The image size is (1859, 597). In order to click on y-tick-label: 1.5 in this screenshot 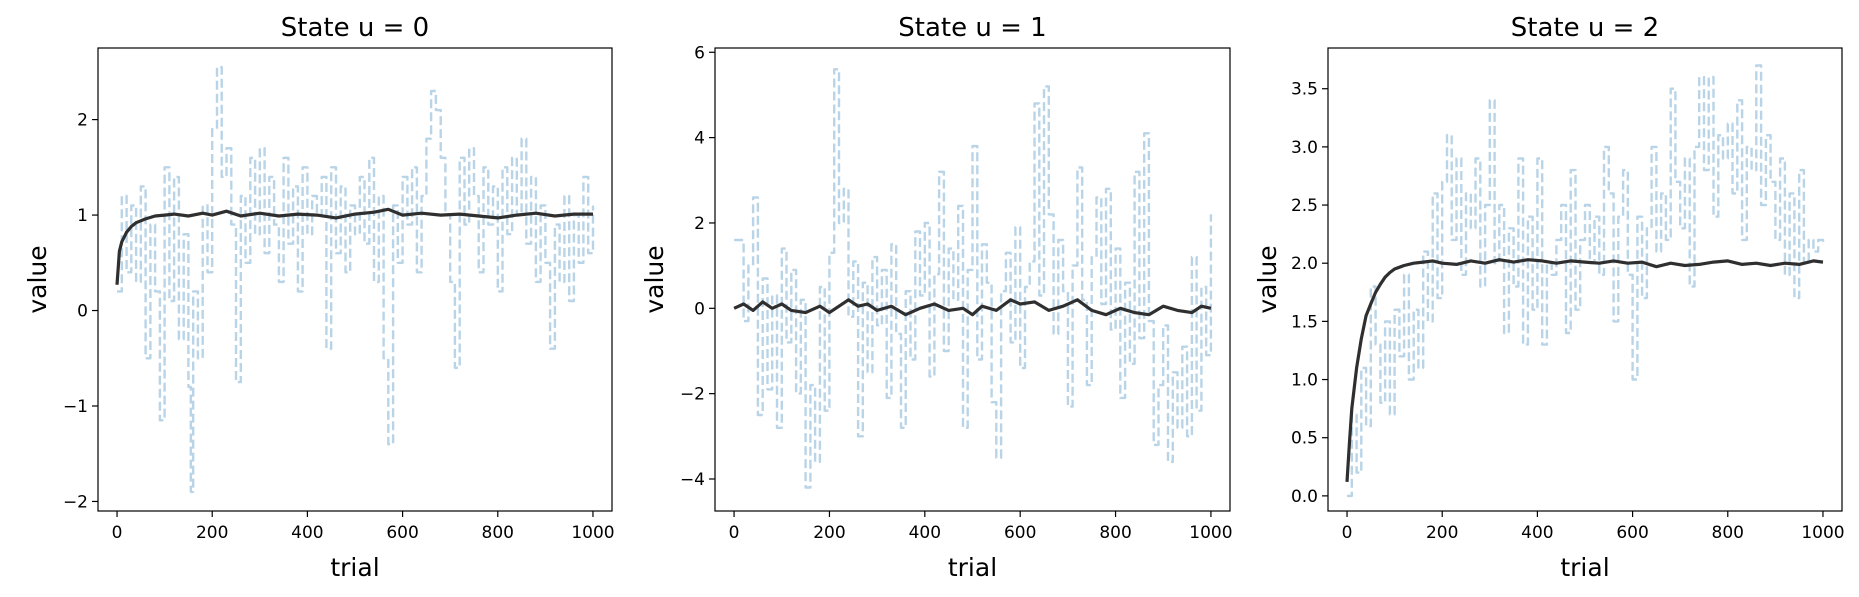, I will do `click(1304, 322)`.